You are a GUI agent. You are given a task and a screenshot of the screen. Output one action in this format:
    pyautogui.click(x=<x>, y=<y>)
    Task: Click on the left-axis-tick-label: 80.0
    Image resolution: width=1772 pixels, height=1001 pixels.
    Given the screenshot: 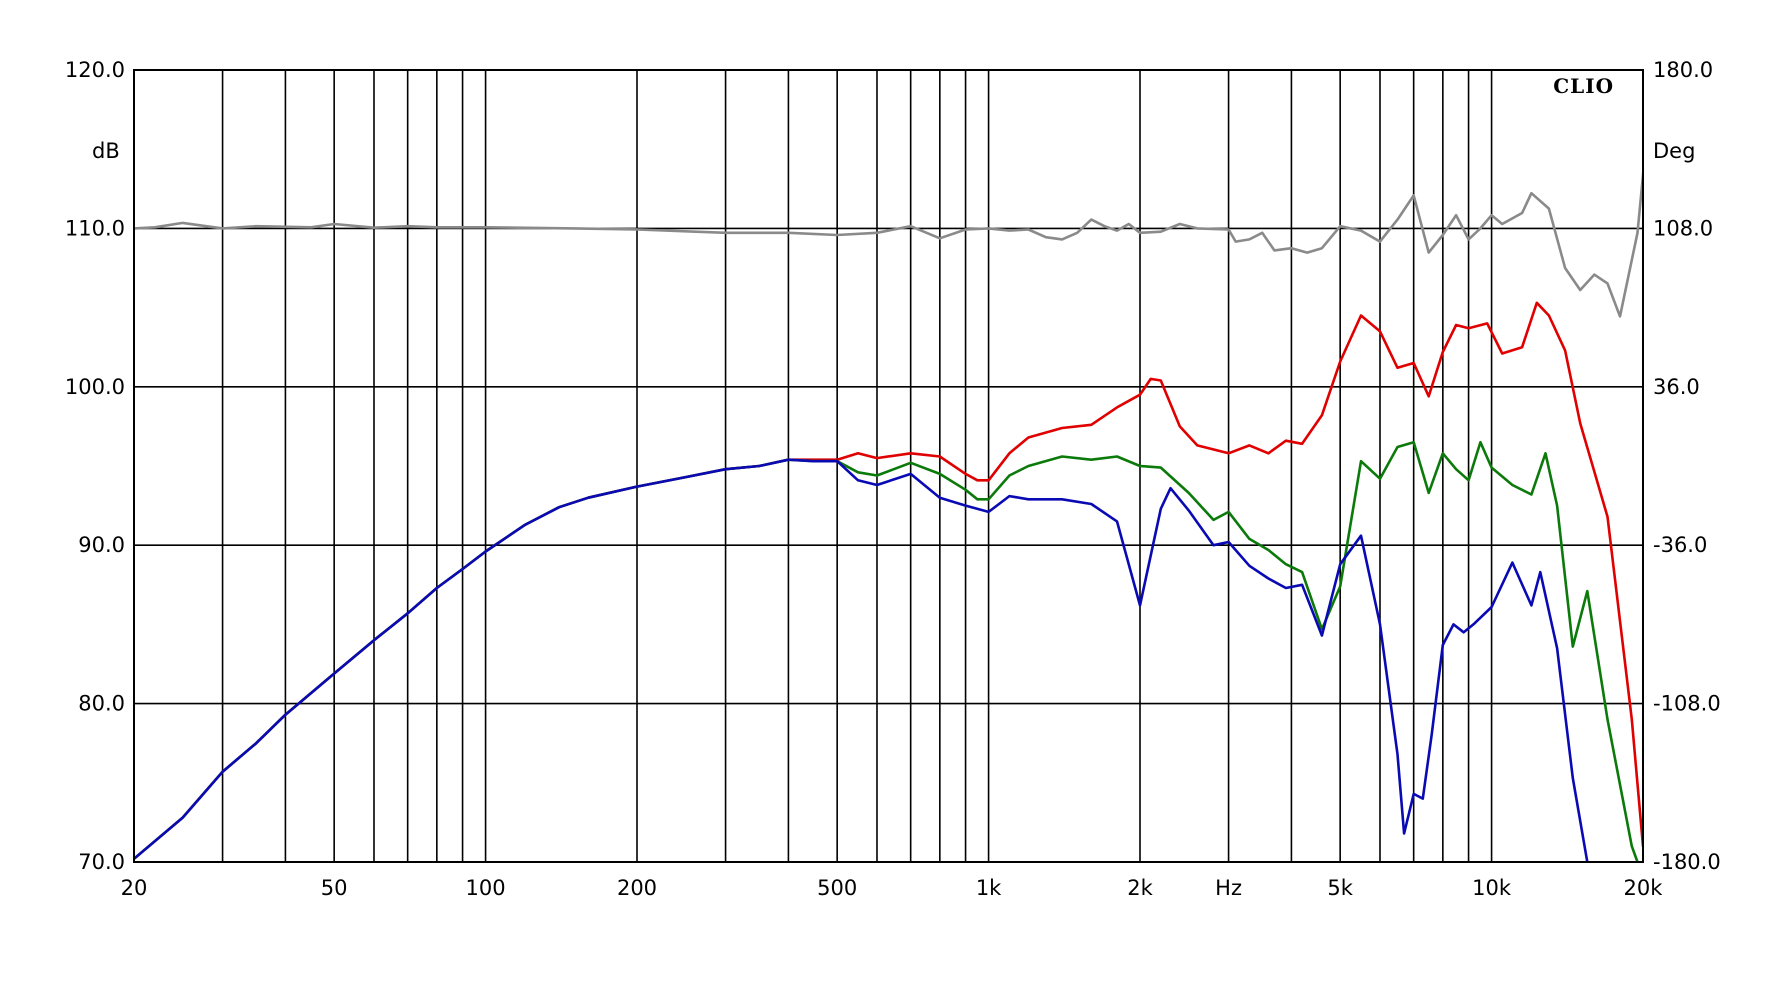 What is the action you would take?
    pyautogui.click(x=101, y=704)
    